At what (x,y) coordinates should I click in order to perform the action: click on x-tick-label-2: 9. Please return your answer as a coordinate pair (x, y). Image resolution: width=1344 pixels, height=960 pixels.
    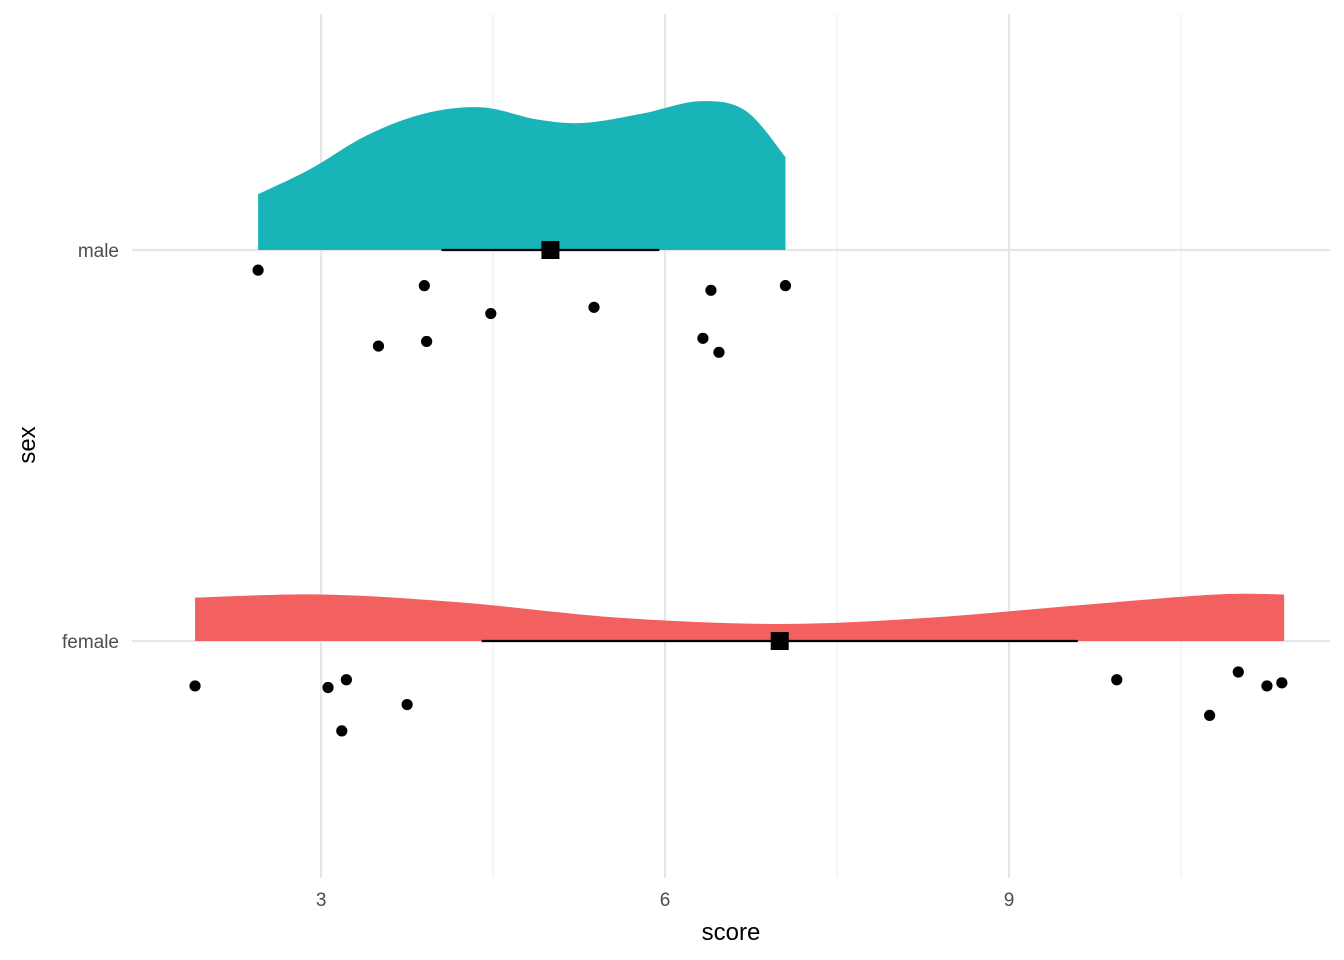
    Looking at the image, I should click on (1009, 900).